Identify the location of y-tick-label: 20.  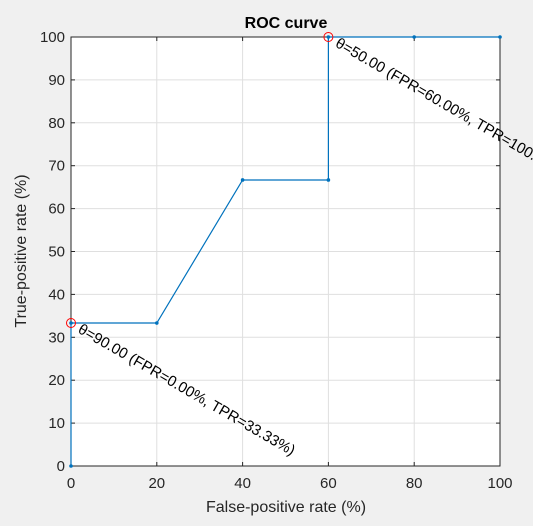
(56, 380).